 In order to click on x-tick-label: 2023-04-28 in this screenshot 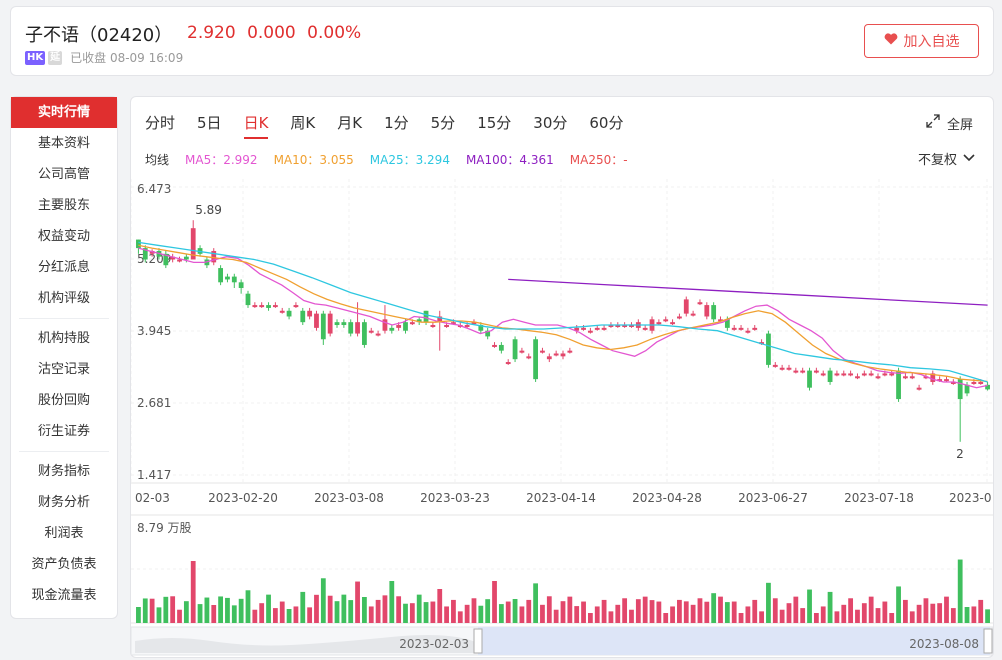, I will do `click(667, 498)`.